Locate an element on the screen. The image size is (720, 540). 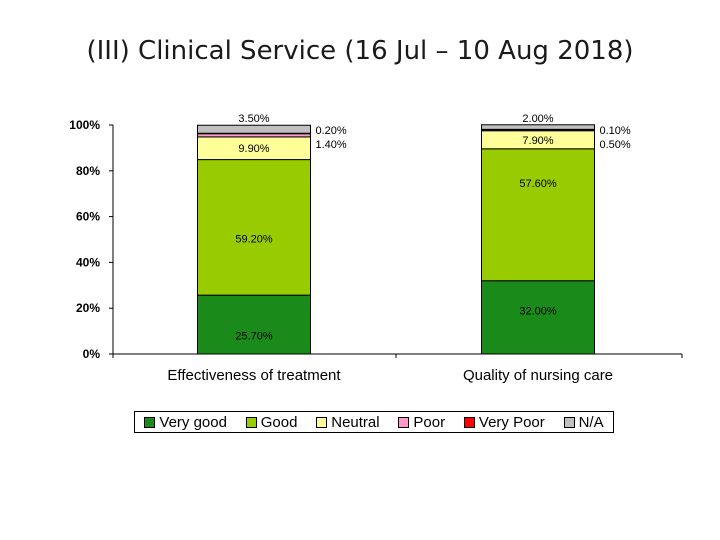
legend-label: Very Poor is located at coordinates (511, 422).